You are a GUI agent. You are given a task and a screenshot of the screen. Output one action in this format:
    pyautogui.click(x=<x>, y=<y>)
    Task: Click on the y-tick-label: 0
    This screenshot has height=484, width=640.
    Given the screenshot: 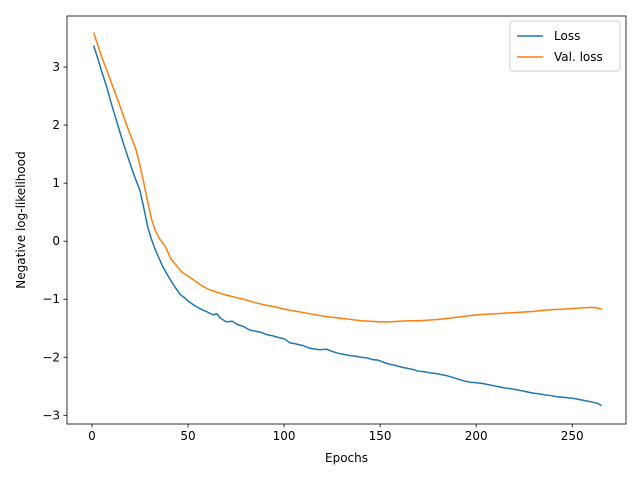 What is the action you would take?
    pyautogui.click(x=56, y=241)
    